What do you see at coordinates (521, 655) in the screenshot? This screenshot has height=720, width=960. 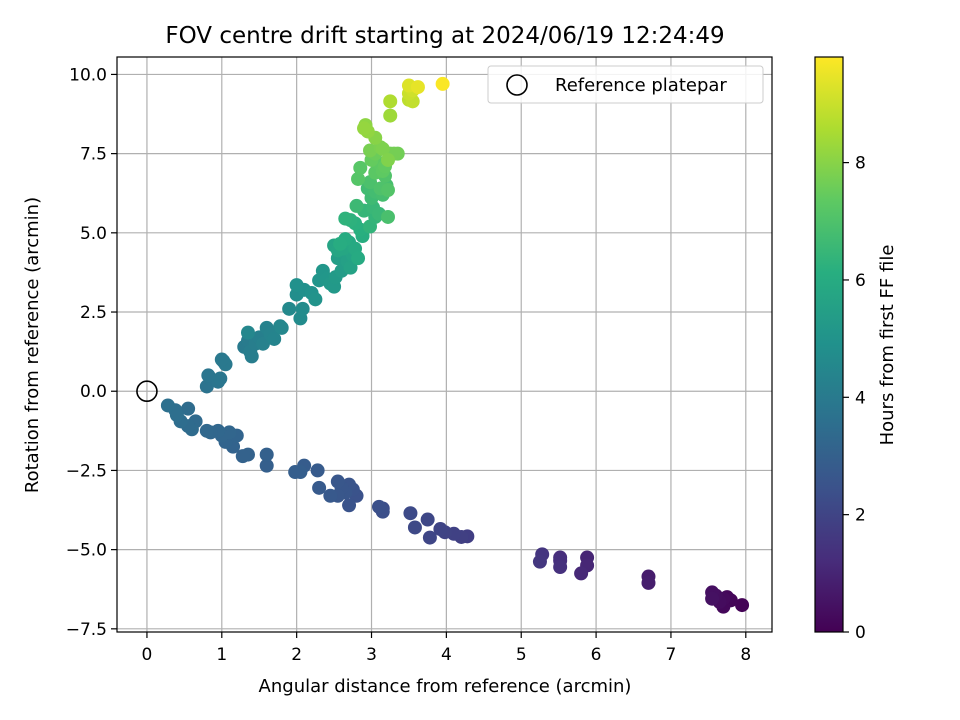 I see `x-tick-label: 5` at bounding box center [521, 655].